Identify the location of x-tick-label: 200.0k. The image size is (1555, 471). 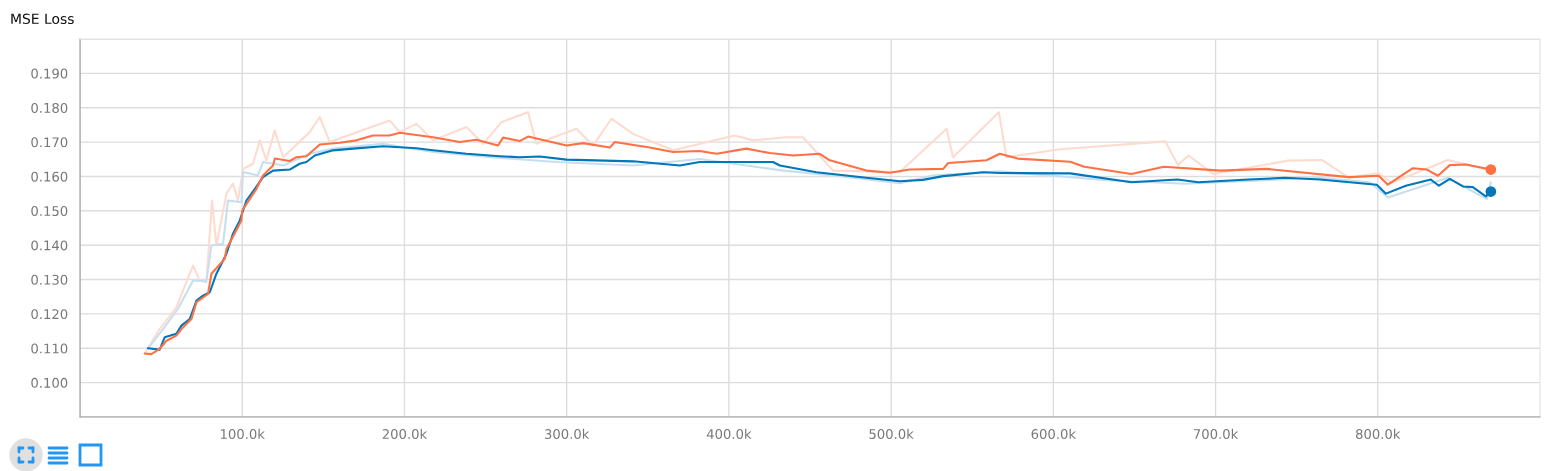
(405, 434).